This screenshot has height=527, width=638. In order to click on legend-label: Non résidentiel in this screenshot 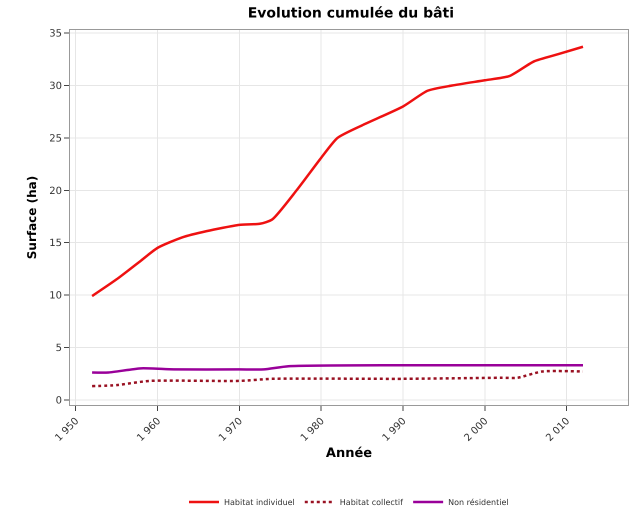, I will do `click(478, 503)`.